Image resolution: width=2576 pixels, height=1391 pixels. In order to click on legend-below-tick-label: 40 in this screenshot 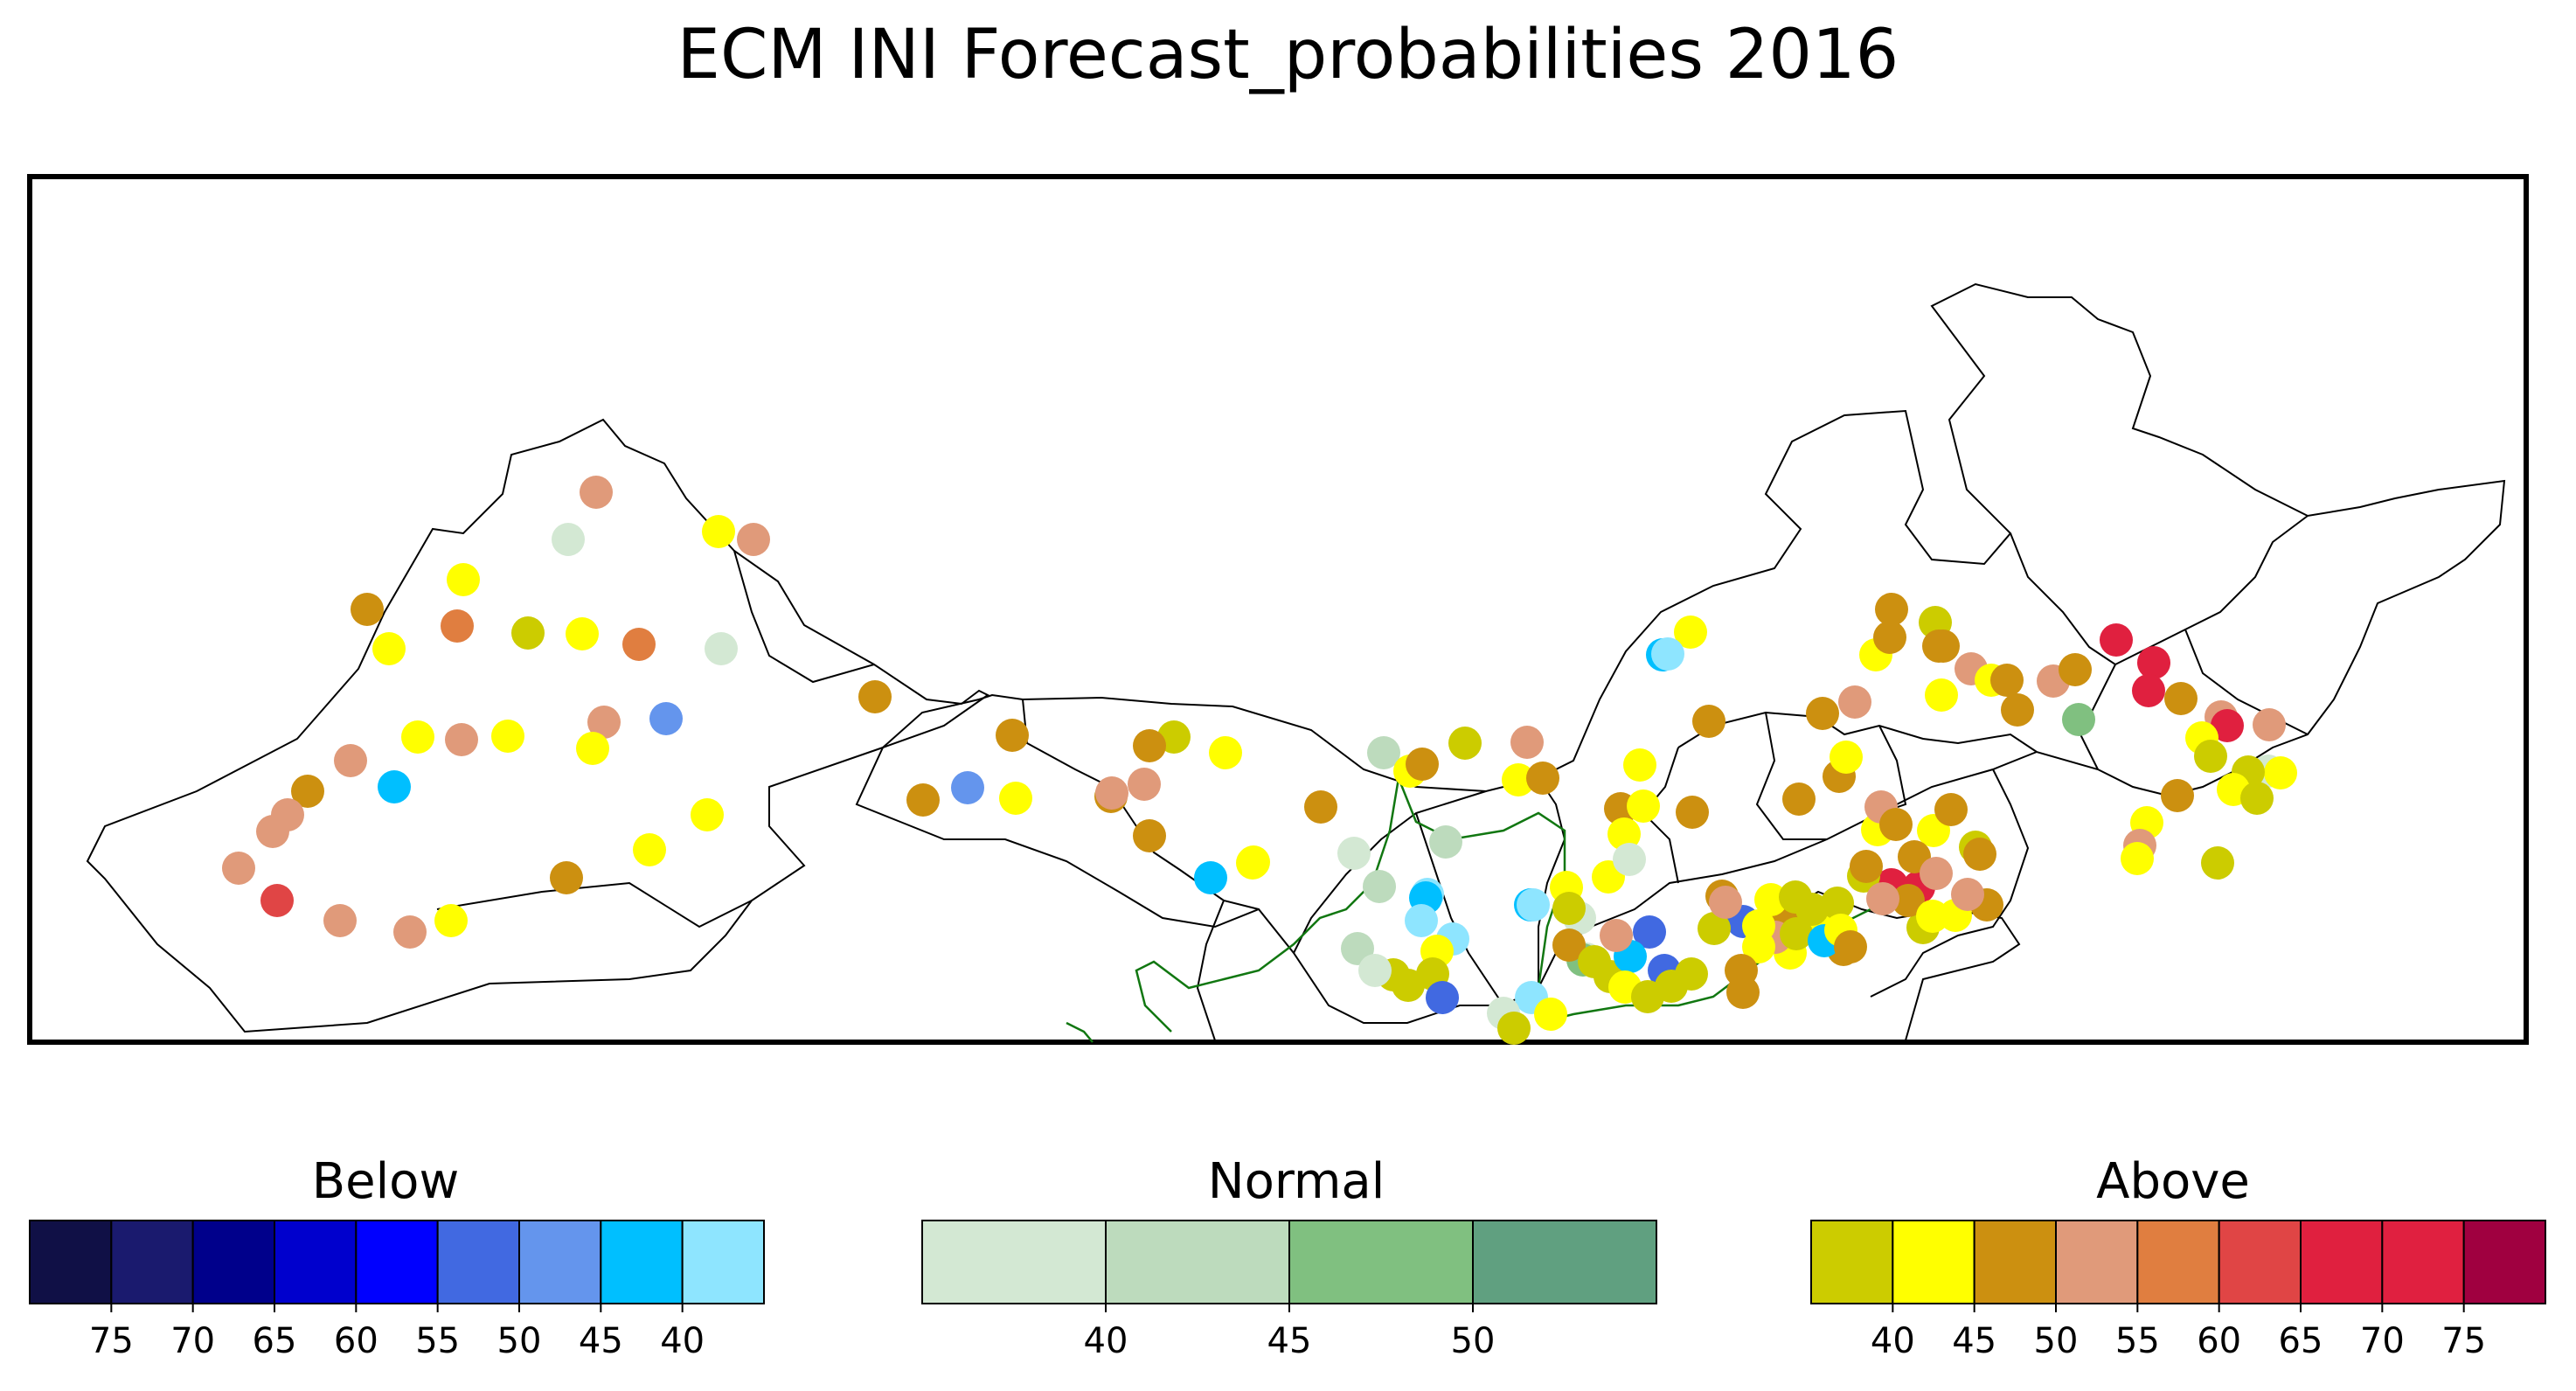, I will do `click(682, 1341)`.